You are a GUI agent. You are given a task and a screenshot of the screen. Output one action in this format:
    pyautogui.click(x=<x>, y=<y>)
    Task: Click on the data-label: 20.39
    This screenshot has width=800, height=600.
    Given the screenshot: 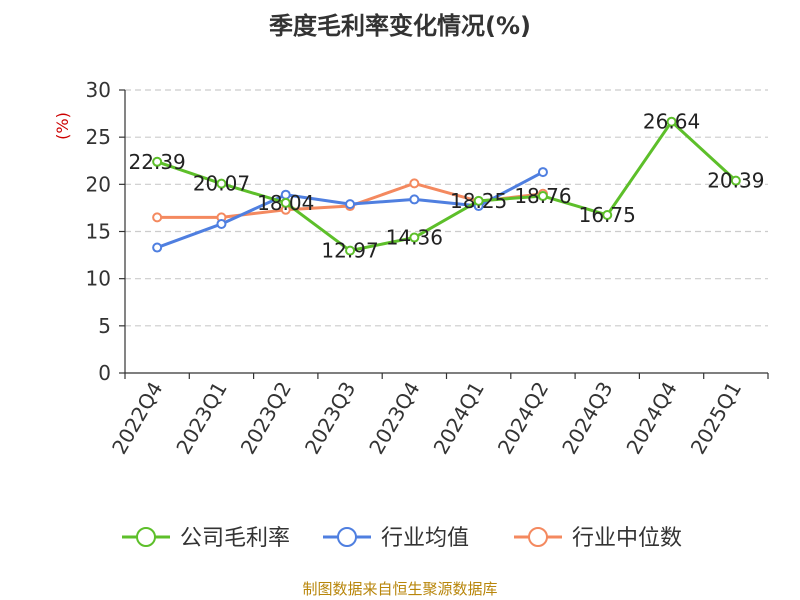 What is the action you would take?
    pyautogui.click(x=735, y=181)
    